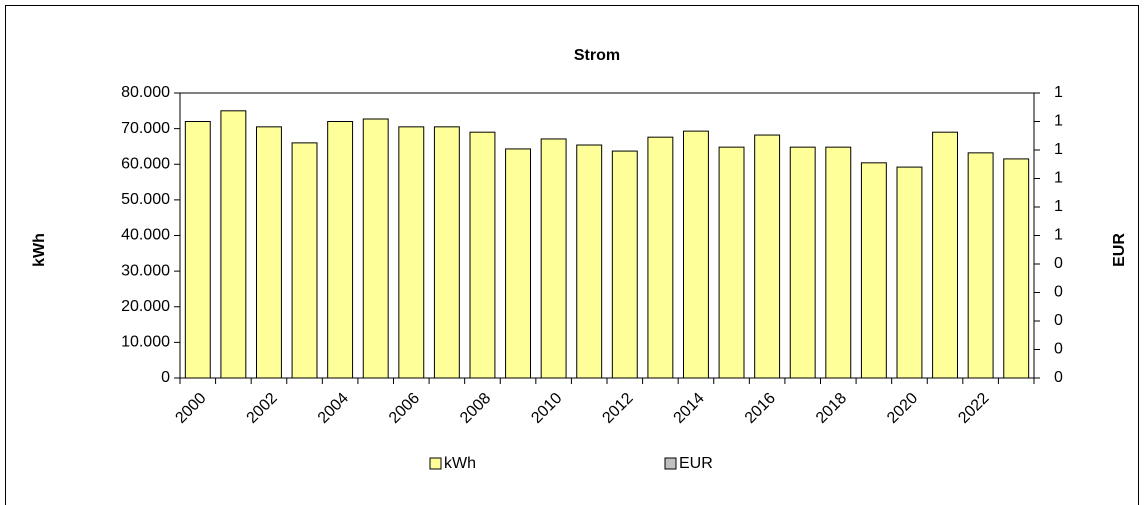  I want to click on y-tick-label: 30.000, so click(145, 270).